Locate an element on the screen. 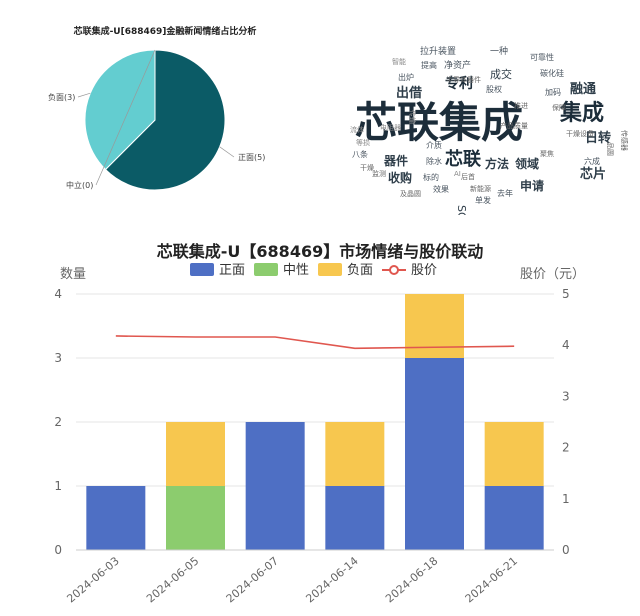  bar-中性 is located at coordinates (195, 518).